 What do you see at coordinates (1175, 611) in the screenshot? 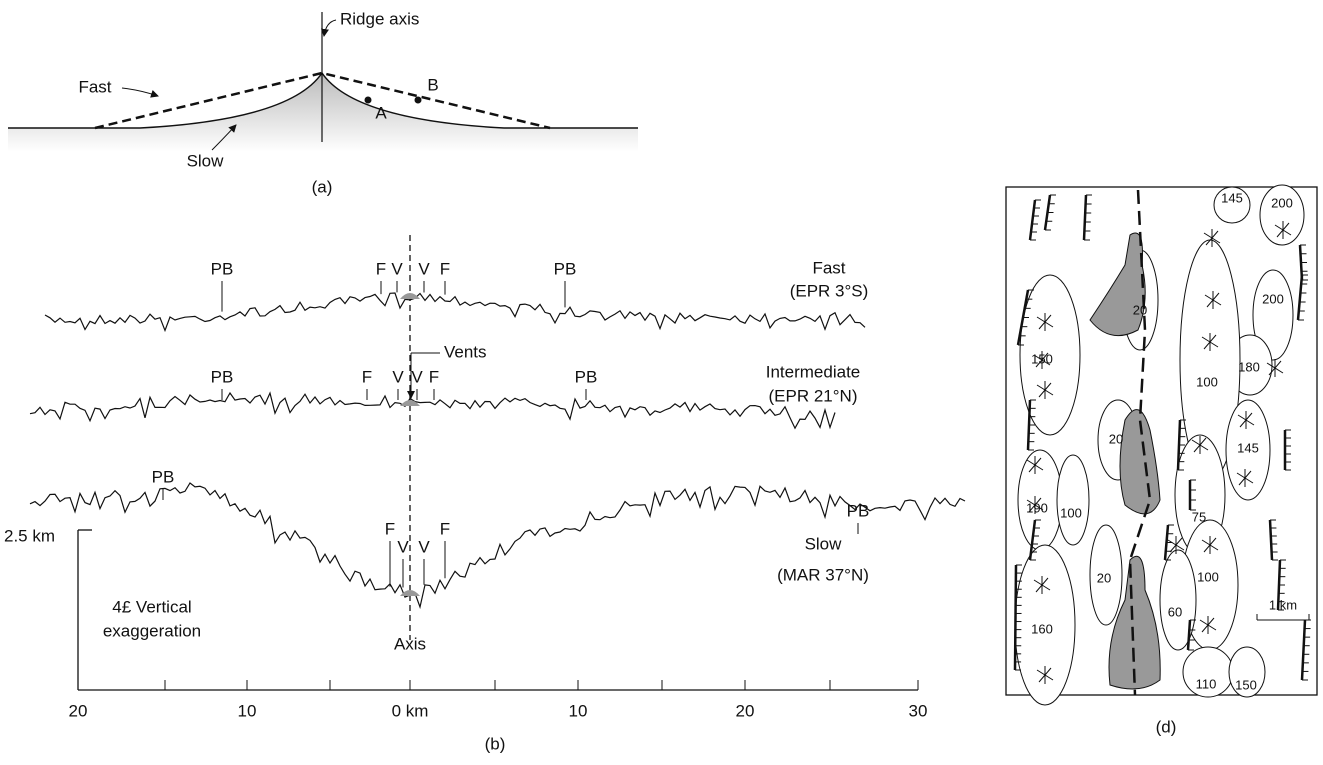
I see `age-label: 60` at bounding box center [1175, 611].